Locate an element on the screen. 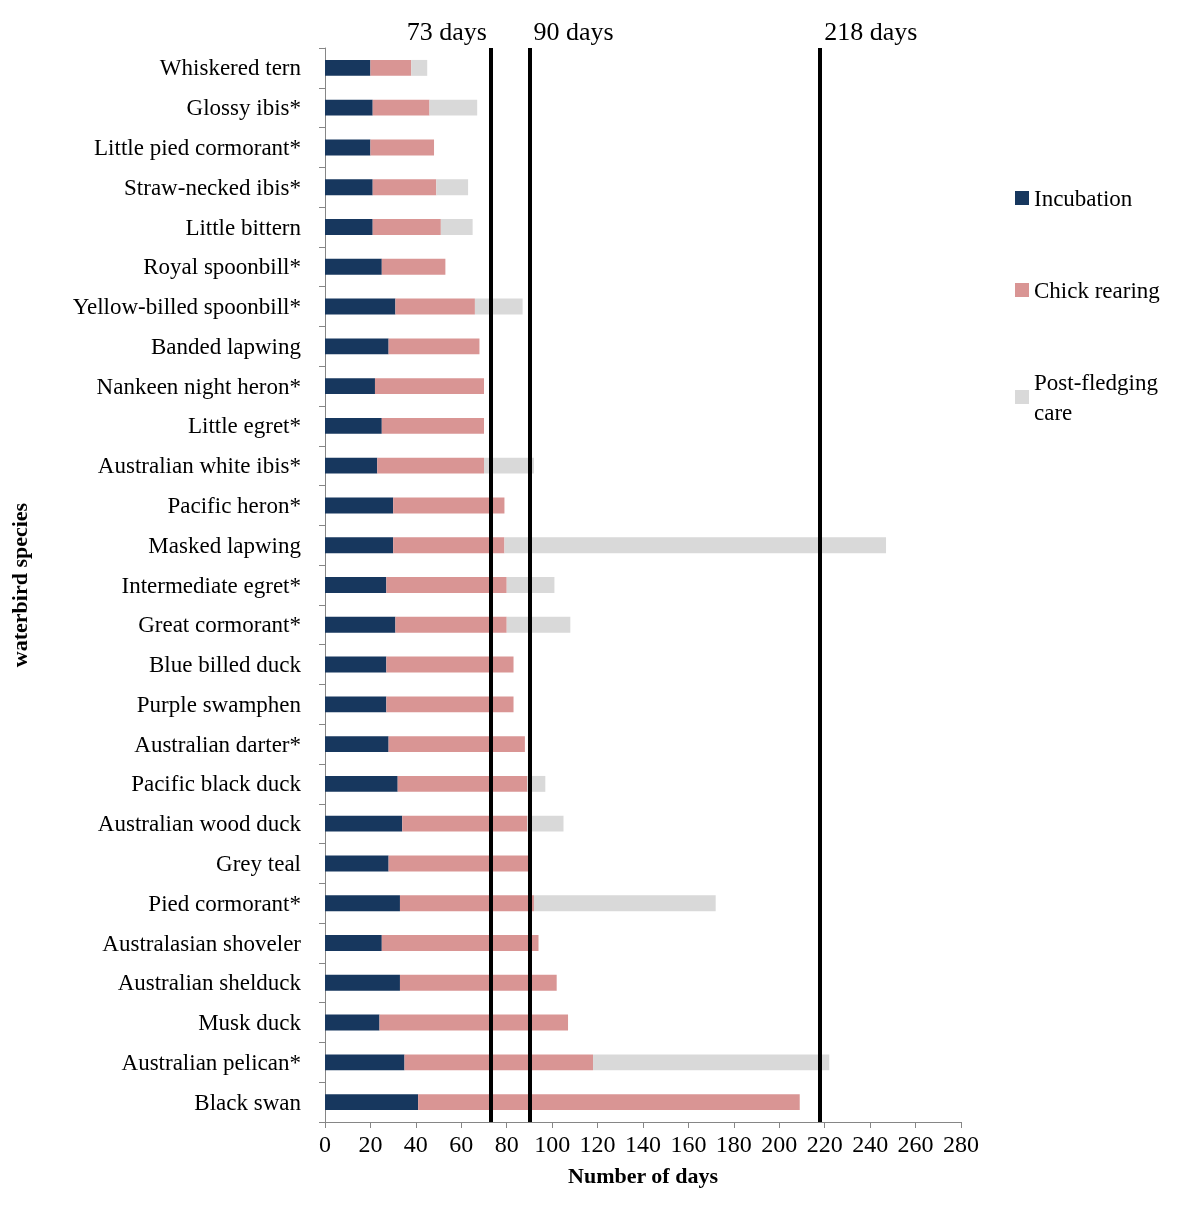 This screenshot has width=1189, height=1210. y-tick-label: Great cormorant* is located at coordinates (219, 625).